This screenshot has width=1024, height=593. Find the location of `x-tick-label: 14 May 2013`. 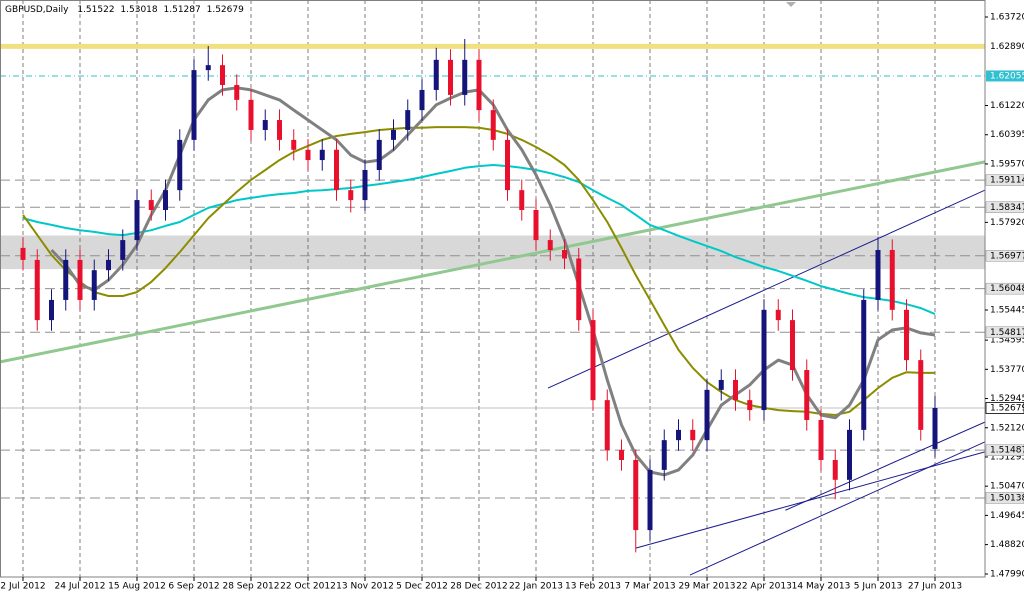

x-tick-label: 14 May 2013 is located at coordinates (821, 587).